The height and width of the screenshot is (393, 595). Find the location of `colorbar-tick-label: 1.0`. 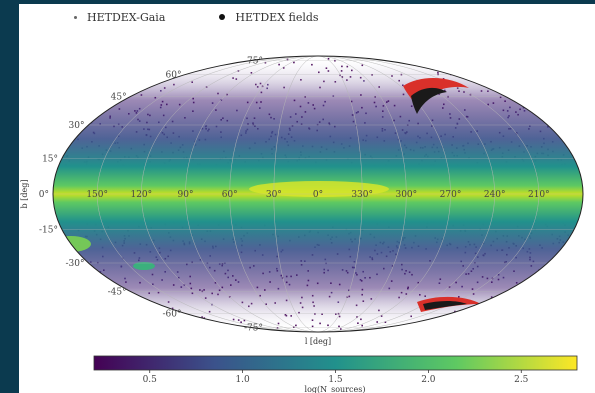

colorbar-tick-label: 1.0 is located at coordinates (242, 380).